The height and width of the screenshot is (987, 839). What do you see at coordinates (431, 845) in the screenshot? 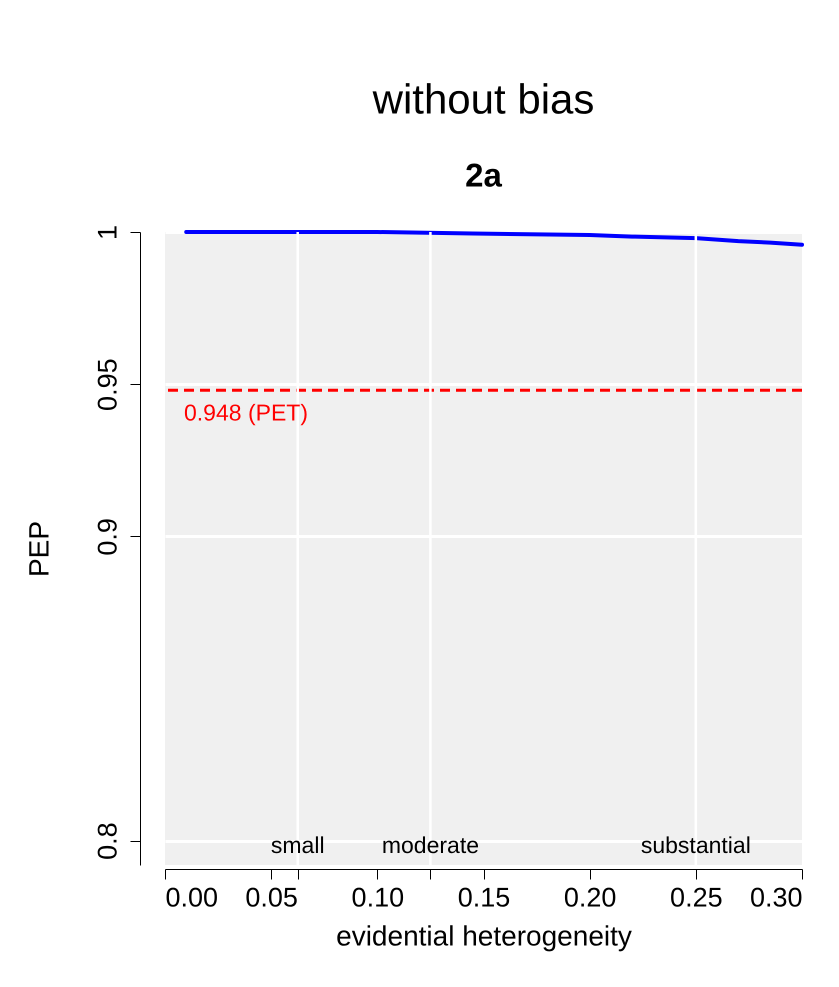
I see `ref-line-label: moderate` at bounding box center [431, 845].